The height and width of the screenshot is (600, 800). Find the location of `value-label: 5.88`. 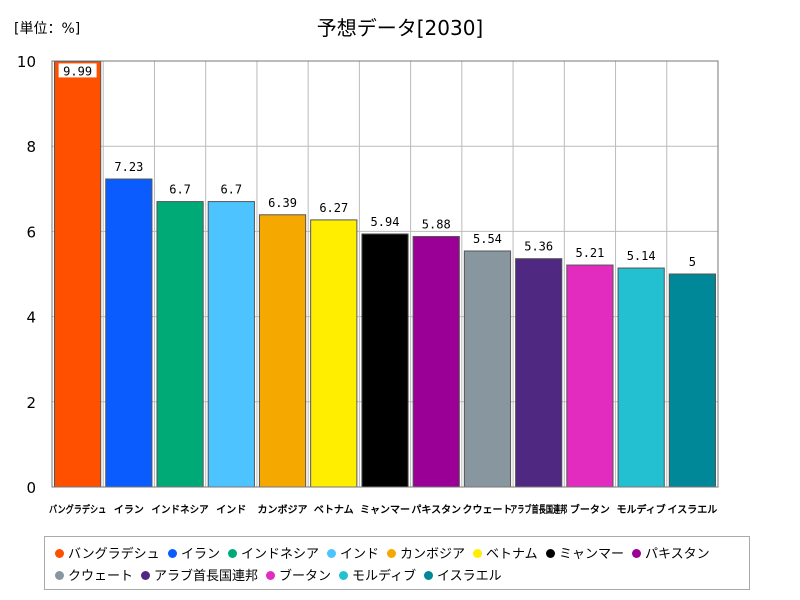

value-label: 5.88 is located at coordinates (436, 225).